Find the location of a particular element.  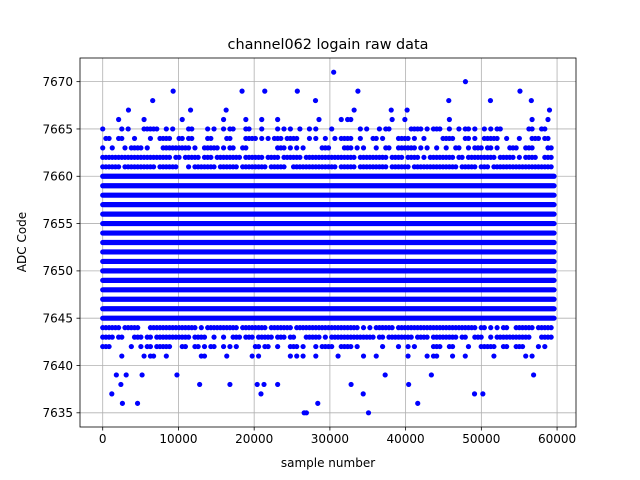

x-tick-label: 0 is located at coordinates (103, 439).